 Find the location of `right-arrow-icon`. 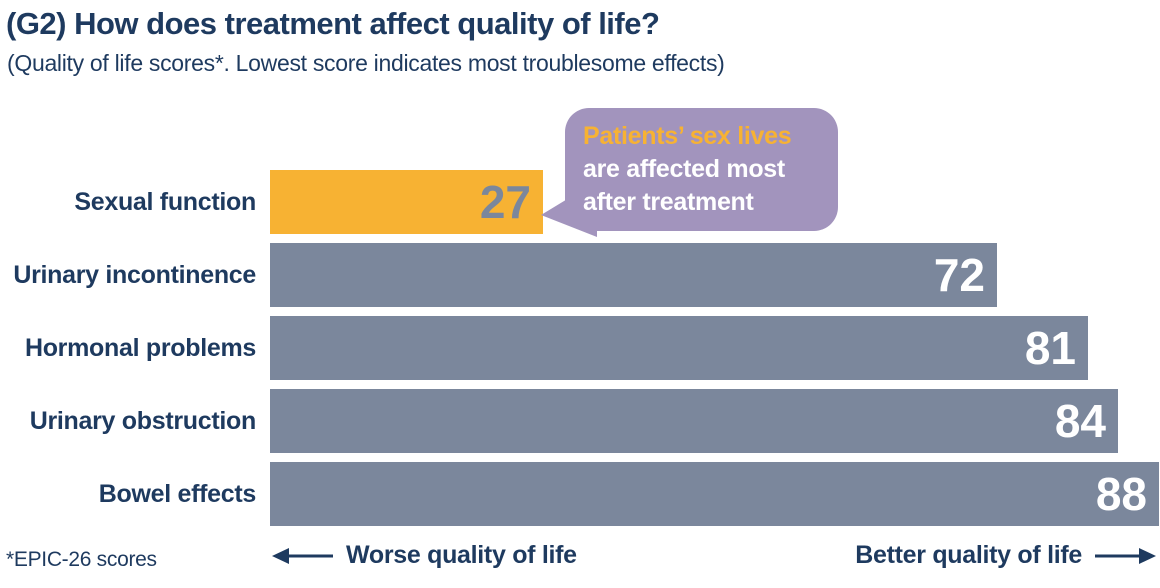

right-arrow-icon is located at coordinates (1125, 555).